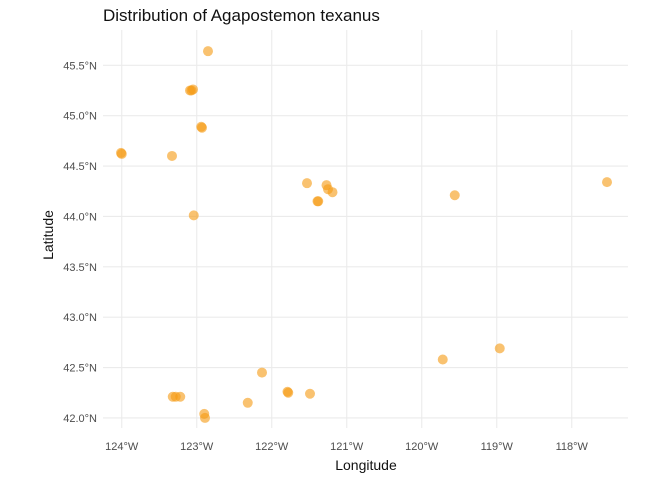 The image size is (672, 480). I want to click on x-tick-label: 121°W, so click(347, 447).